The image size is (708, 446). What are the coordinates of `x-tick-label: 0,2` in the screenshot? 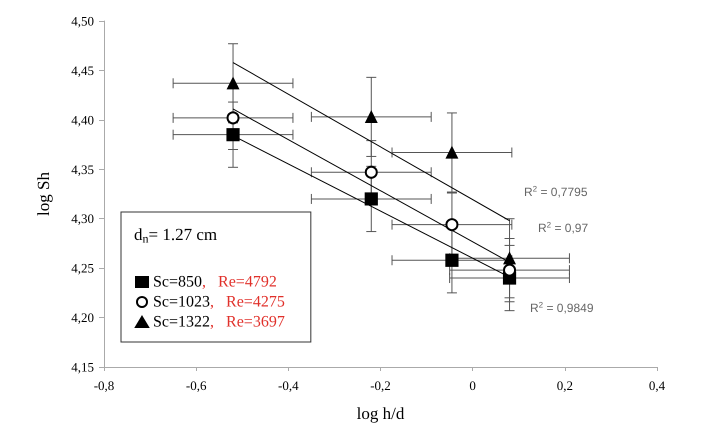 It's located at (564, 385).